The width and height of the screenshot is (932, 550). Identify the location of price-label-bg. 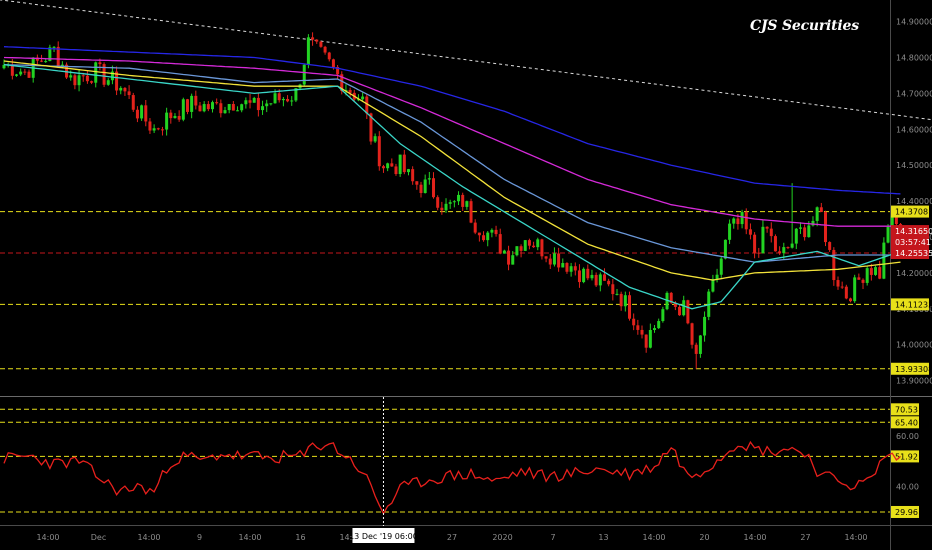
(910, 368).